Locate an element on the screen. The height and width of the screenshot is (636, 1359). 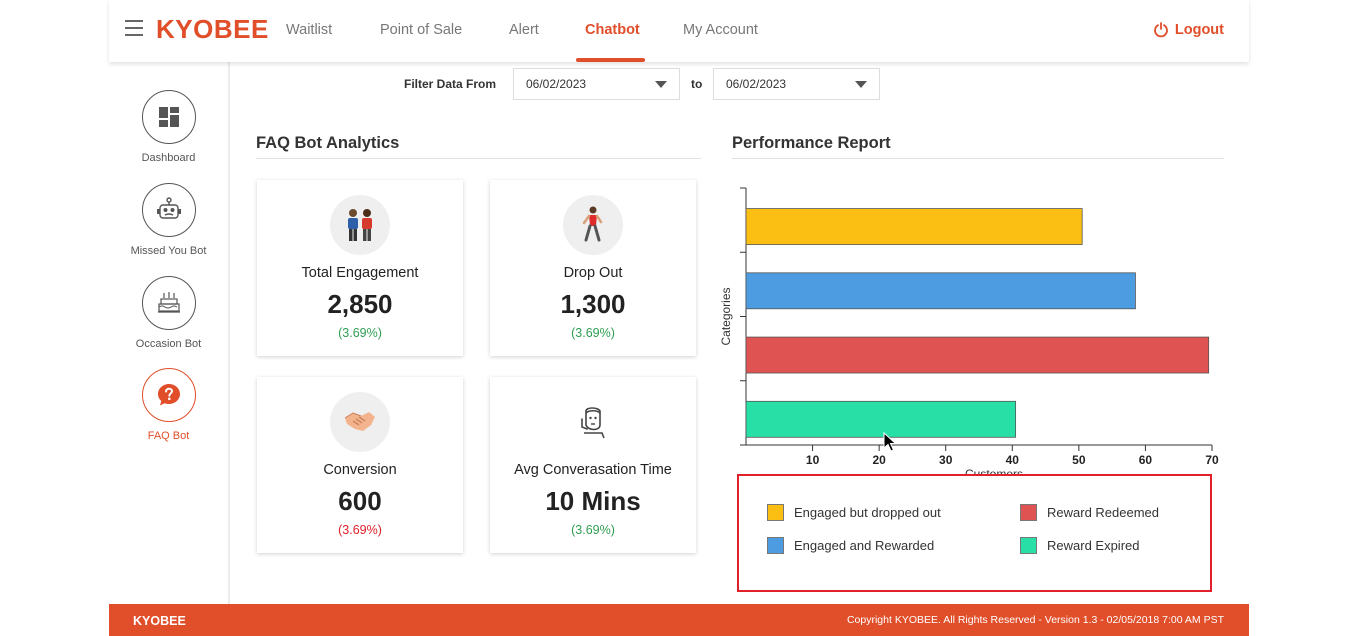
analytics-divider is located at coordinates (478, 158).